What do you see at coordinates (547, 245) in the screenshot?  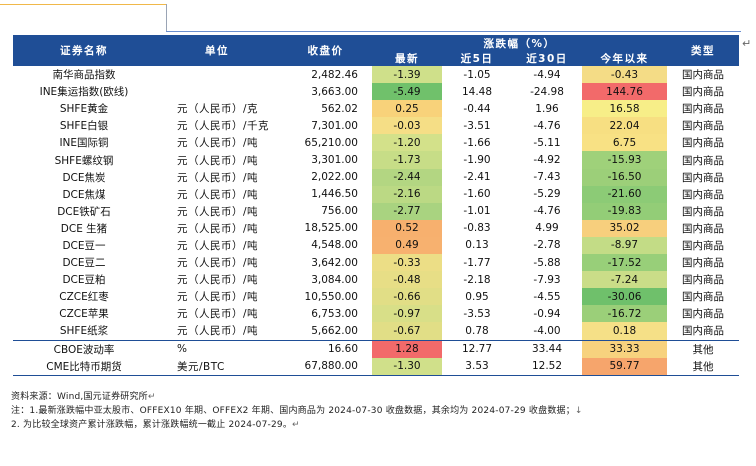 I see `cell-30d: -2.78` at bounding box center [547, 245].